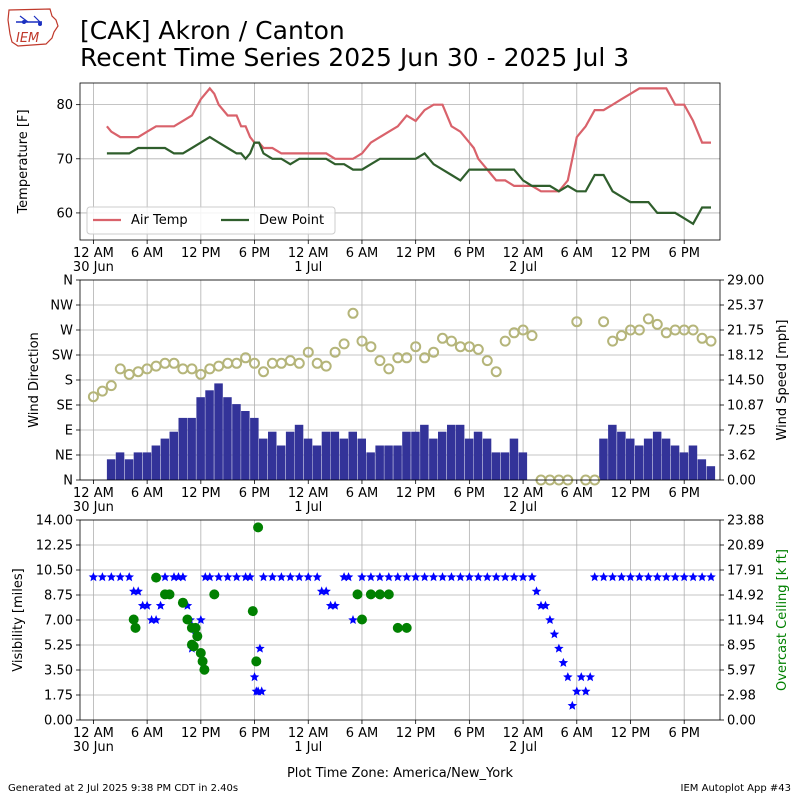 The width and height of the screenshot is (800, 800). Describe the element at coordinates (58, 646) in the screenshot. I see `y-tick-label: 5.25` at that location.